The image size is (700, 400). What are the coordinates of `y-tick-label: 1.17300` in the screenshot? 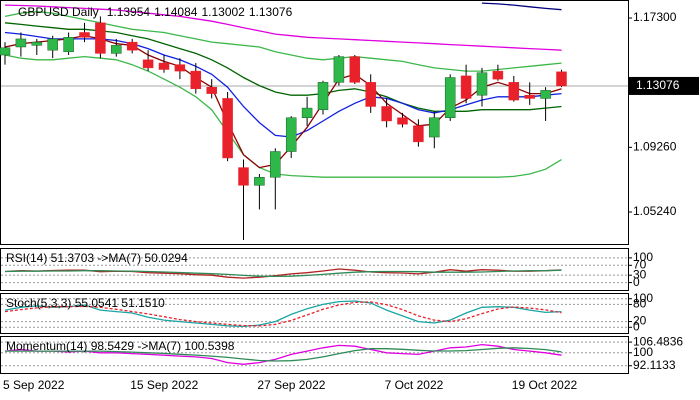 It's located at (655, 17).